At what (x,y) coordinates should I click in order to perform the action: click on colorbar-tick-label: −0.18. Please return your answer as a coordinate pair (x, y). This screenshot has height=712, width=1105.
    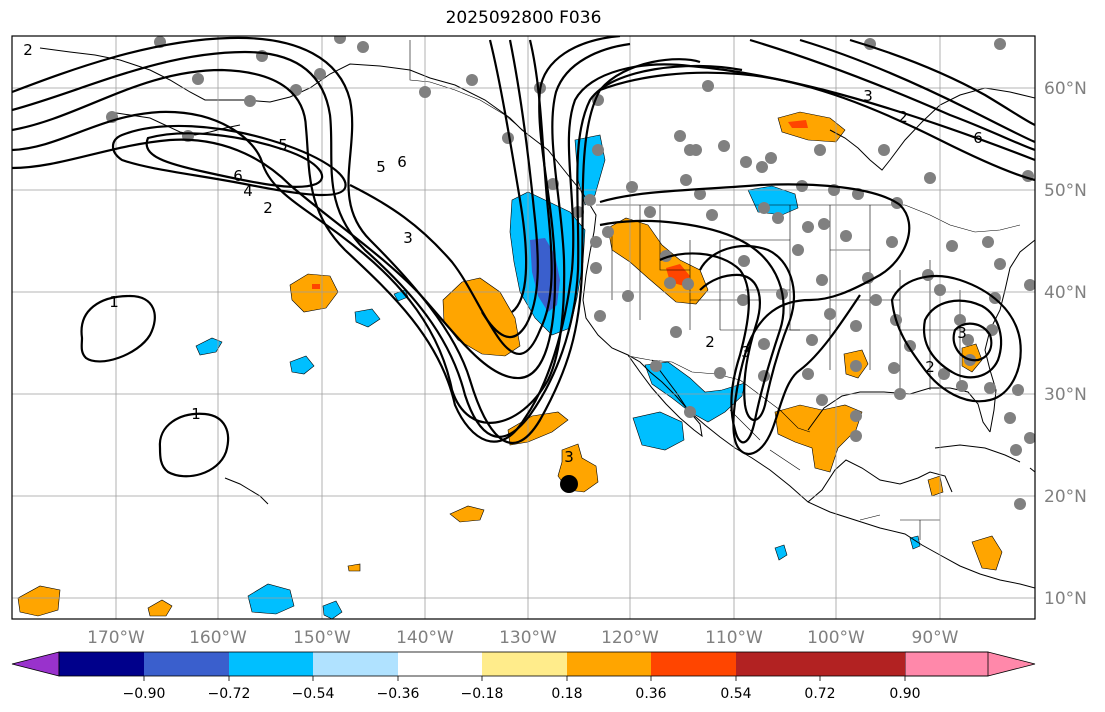
    Looking at the image, I should click on (482, 694).